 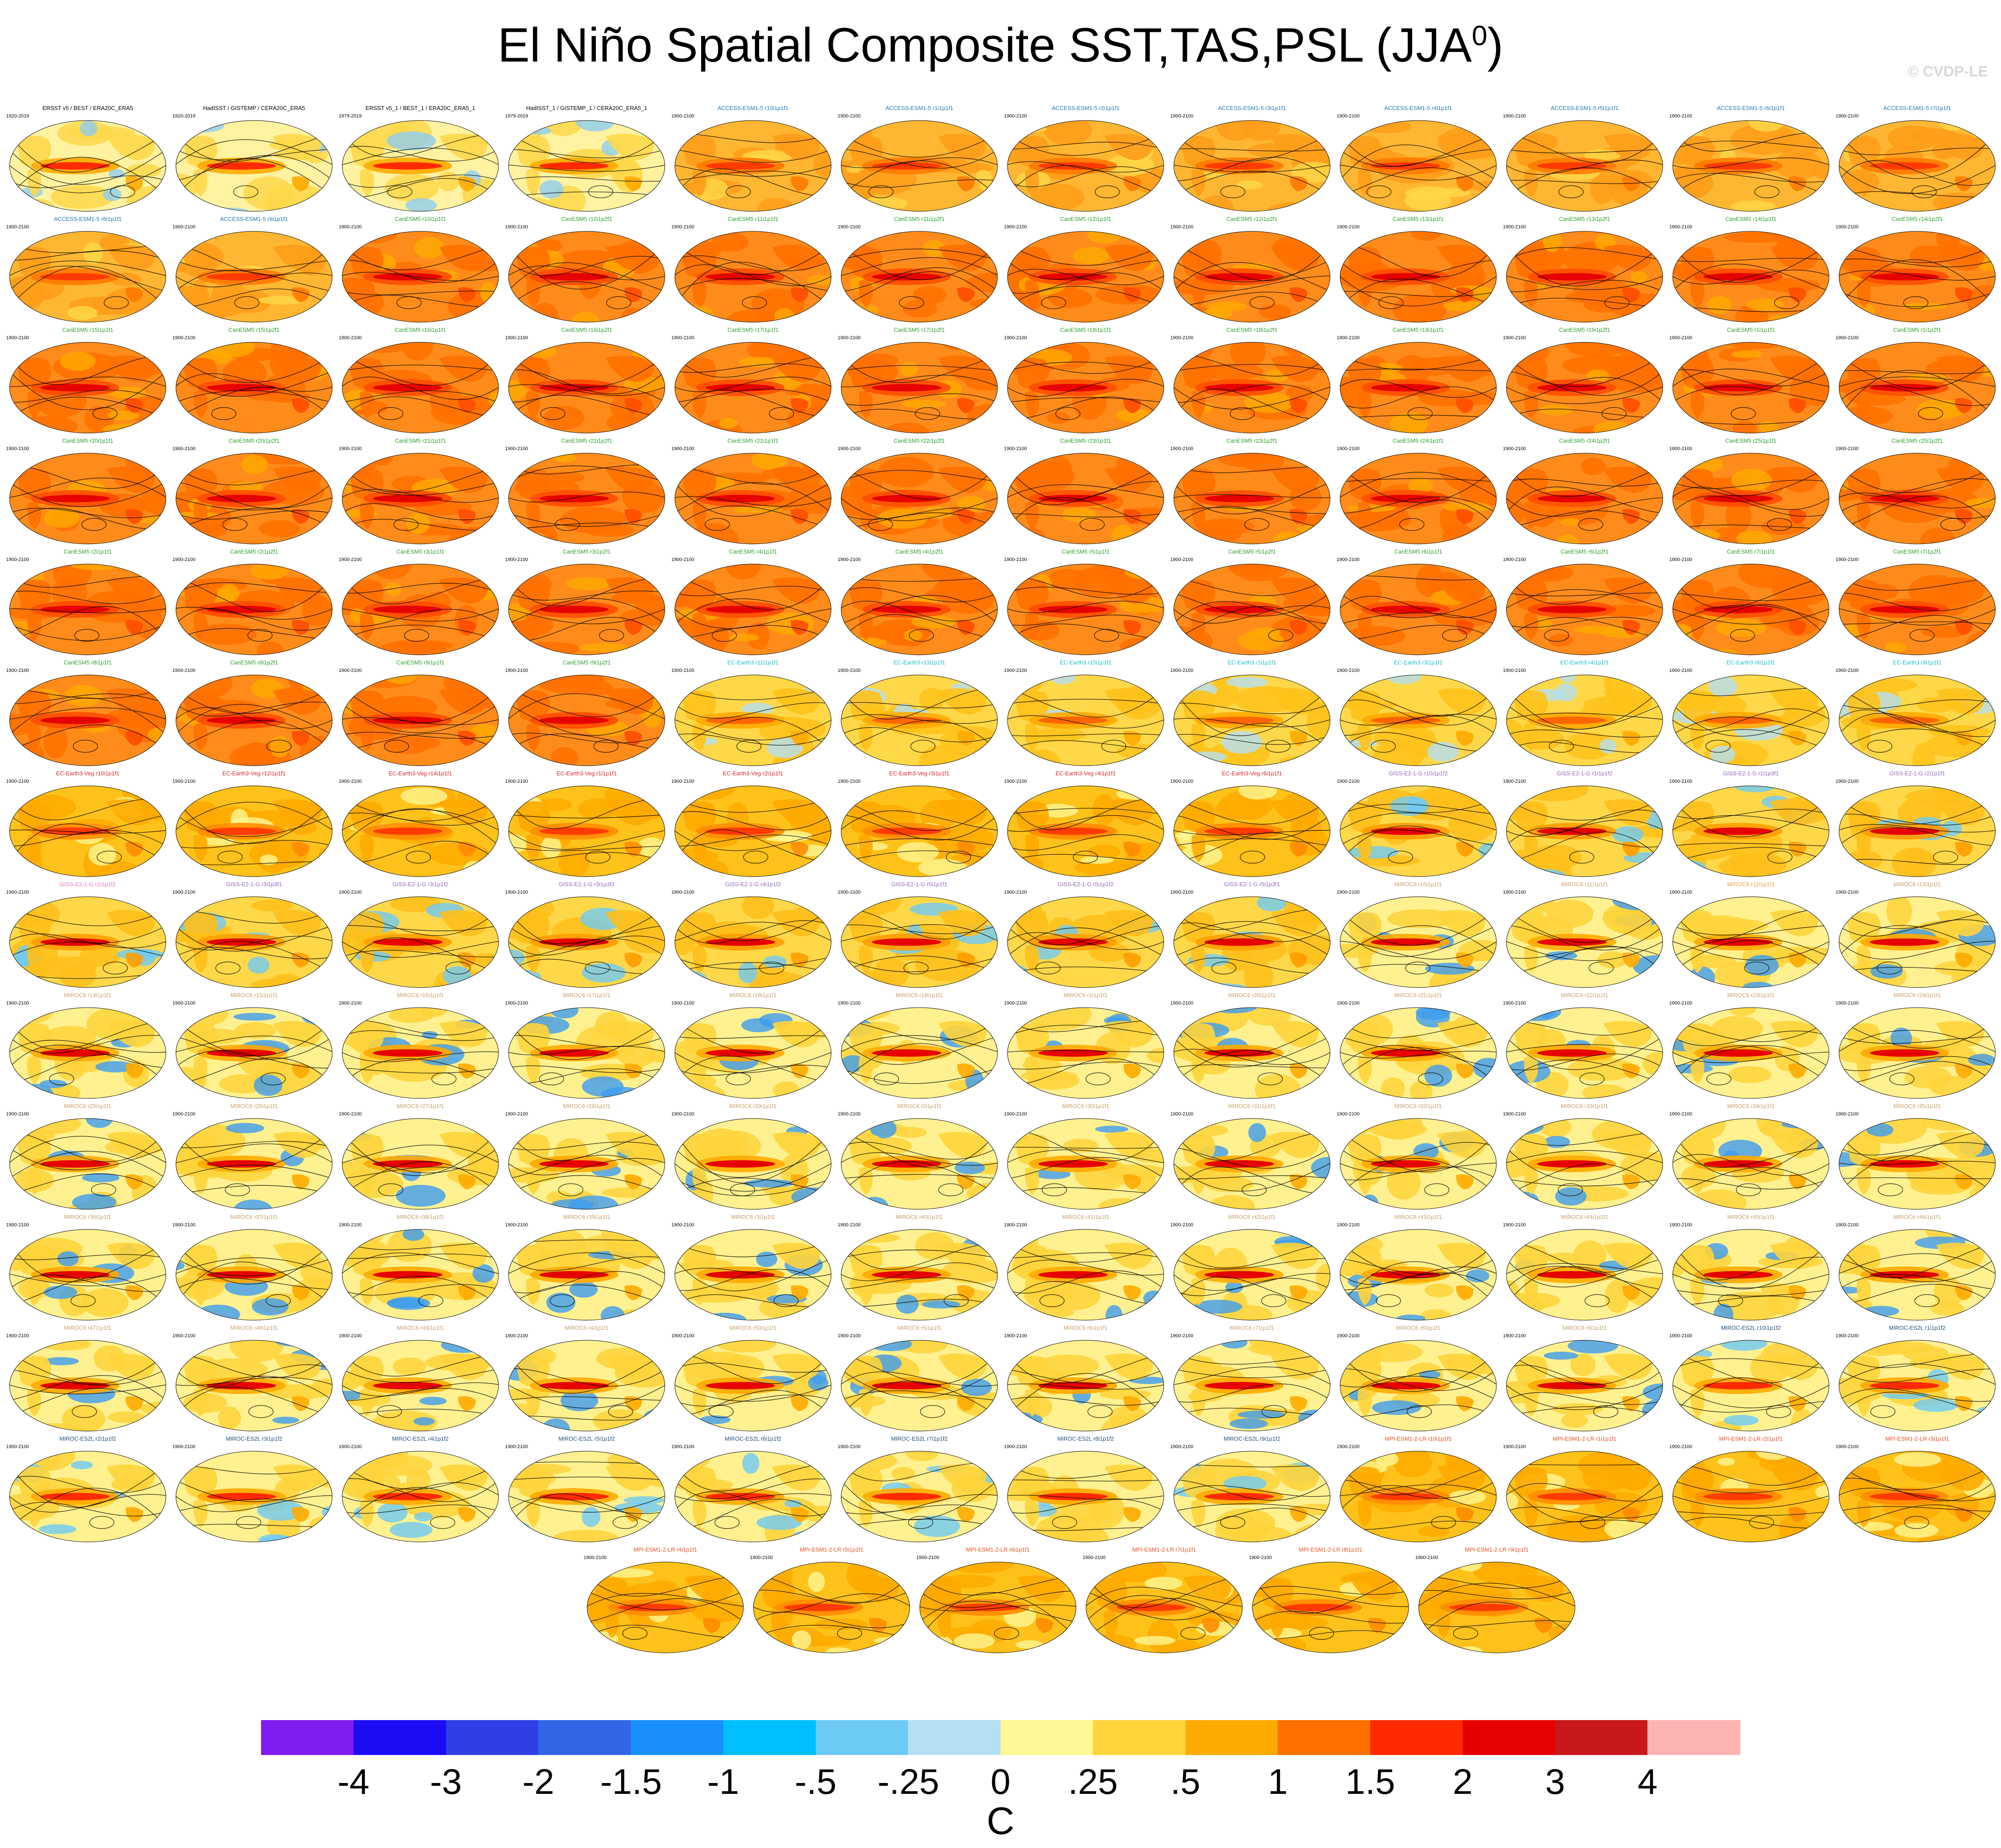 I want to click on panel-title: GISS-E2-1-G r5i1p1f1, so click(x=919, y=884).